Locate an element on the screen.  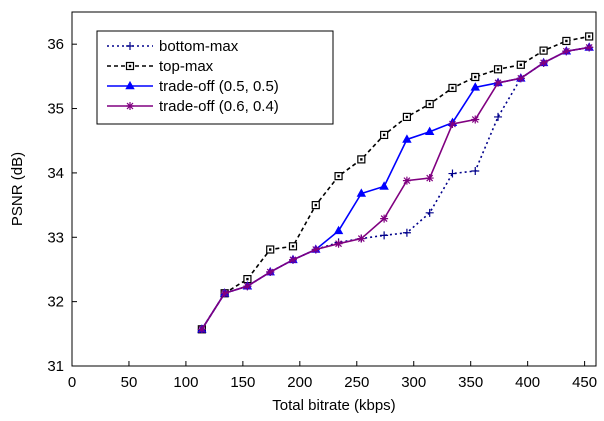
x-tick-label: 150 is located at coordinates (242, 382).